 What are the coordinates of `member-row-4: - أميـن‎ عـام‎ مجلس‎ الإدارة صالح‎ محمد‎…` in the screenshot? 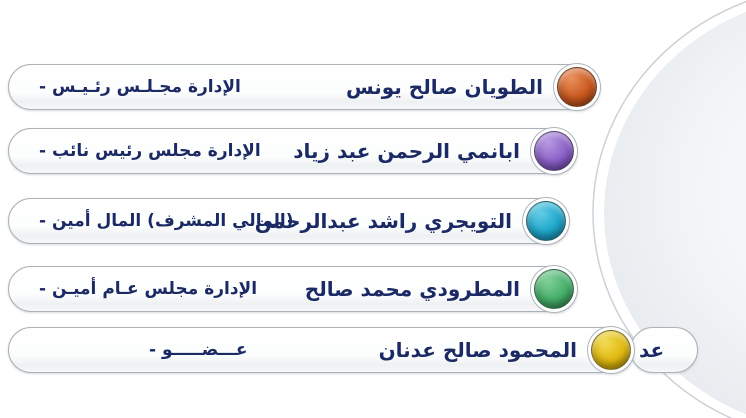 It's located at (292, 289).